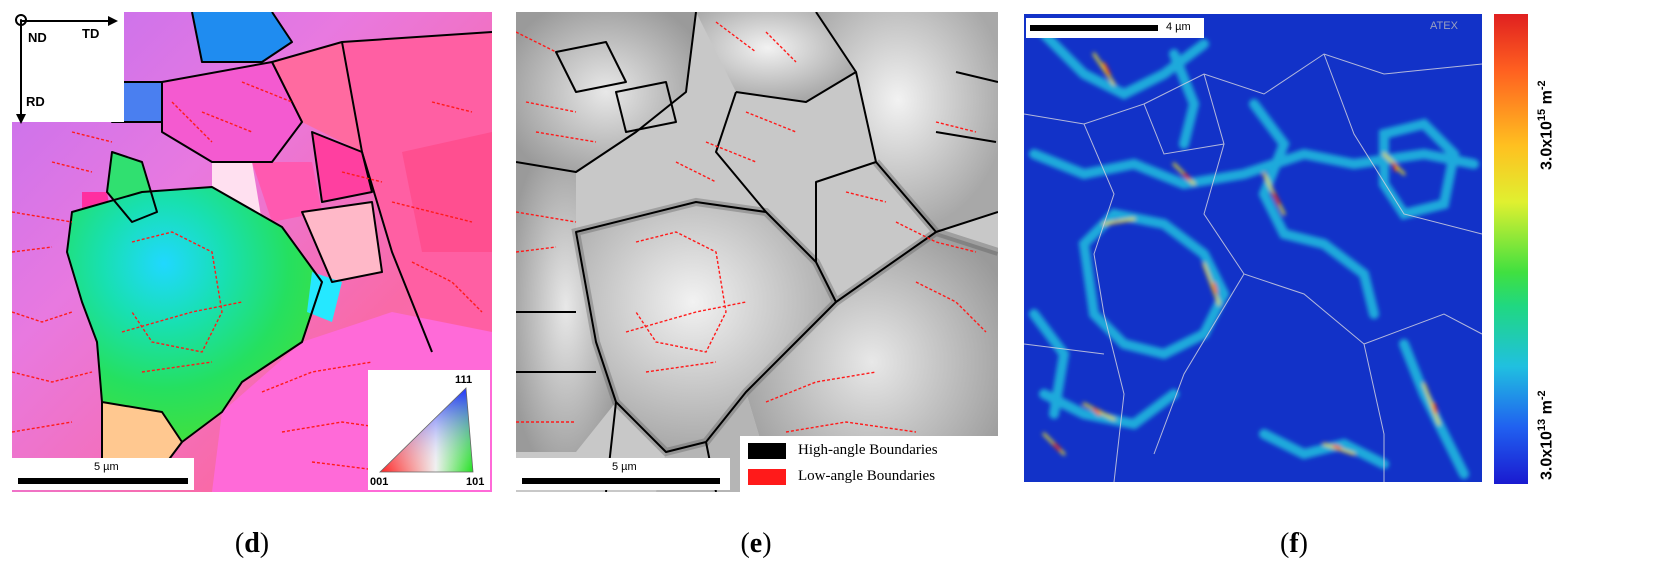  Describe the element at coordinates (867, 476) in the screenshot. I see `low-angle-label: Low-angle Boundaries` at that location.